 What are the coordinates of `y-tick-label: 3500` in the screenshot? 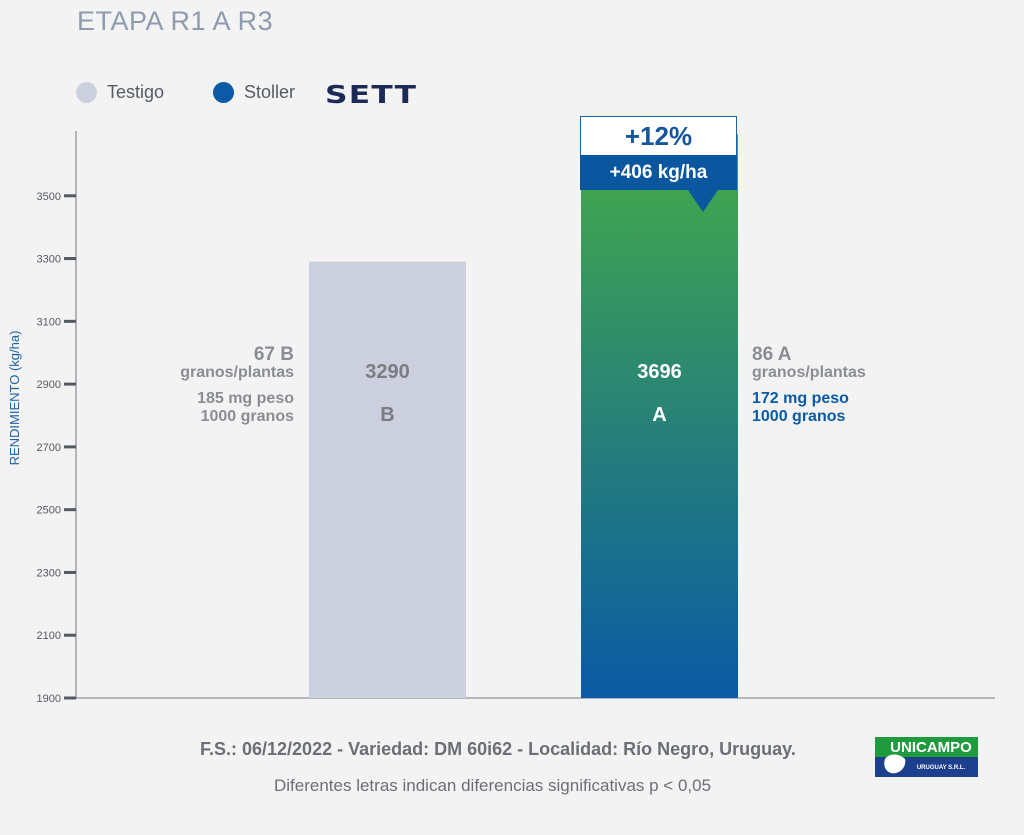 It's located at (49, 197).